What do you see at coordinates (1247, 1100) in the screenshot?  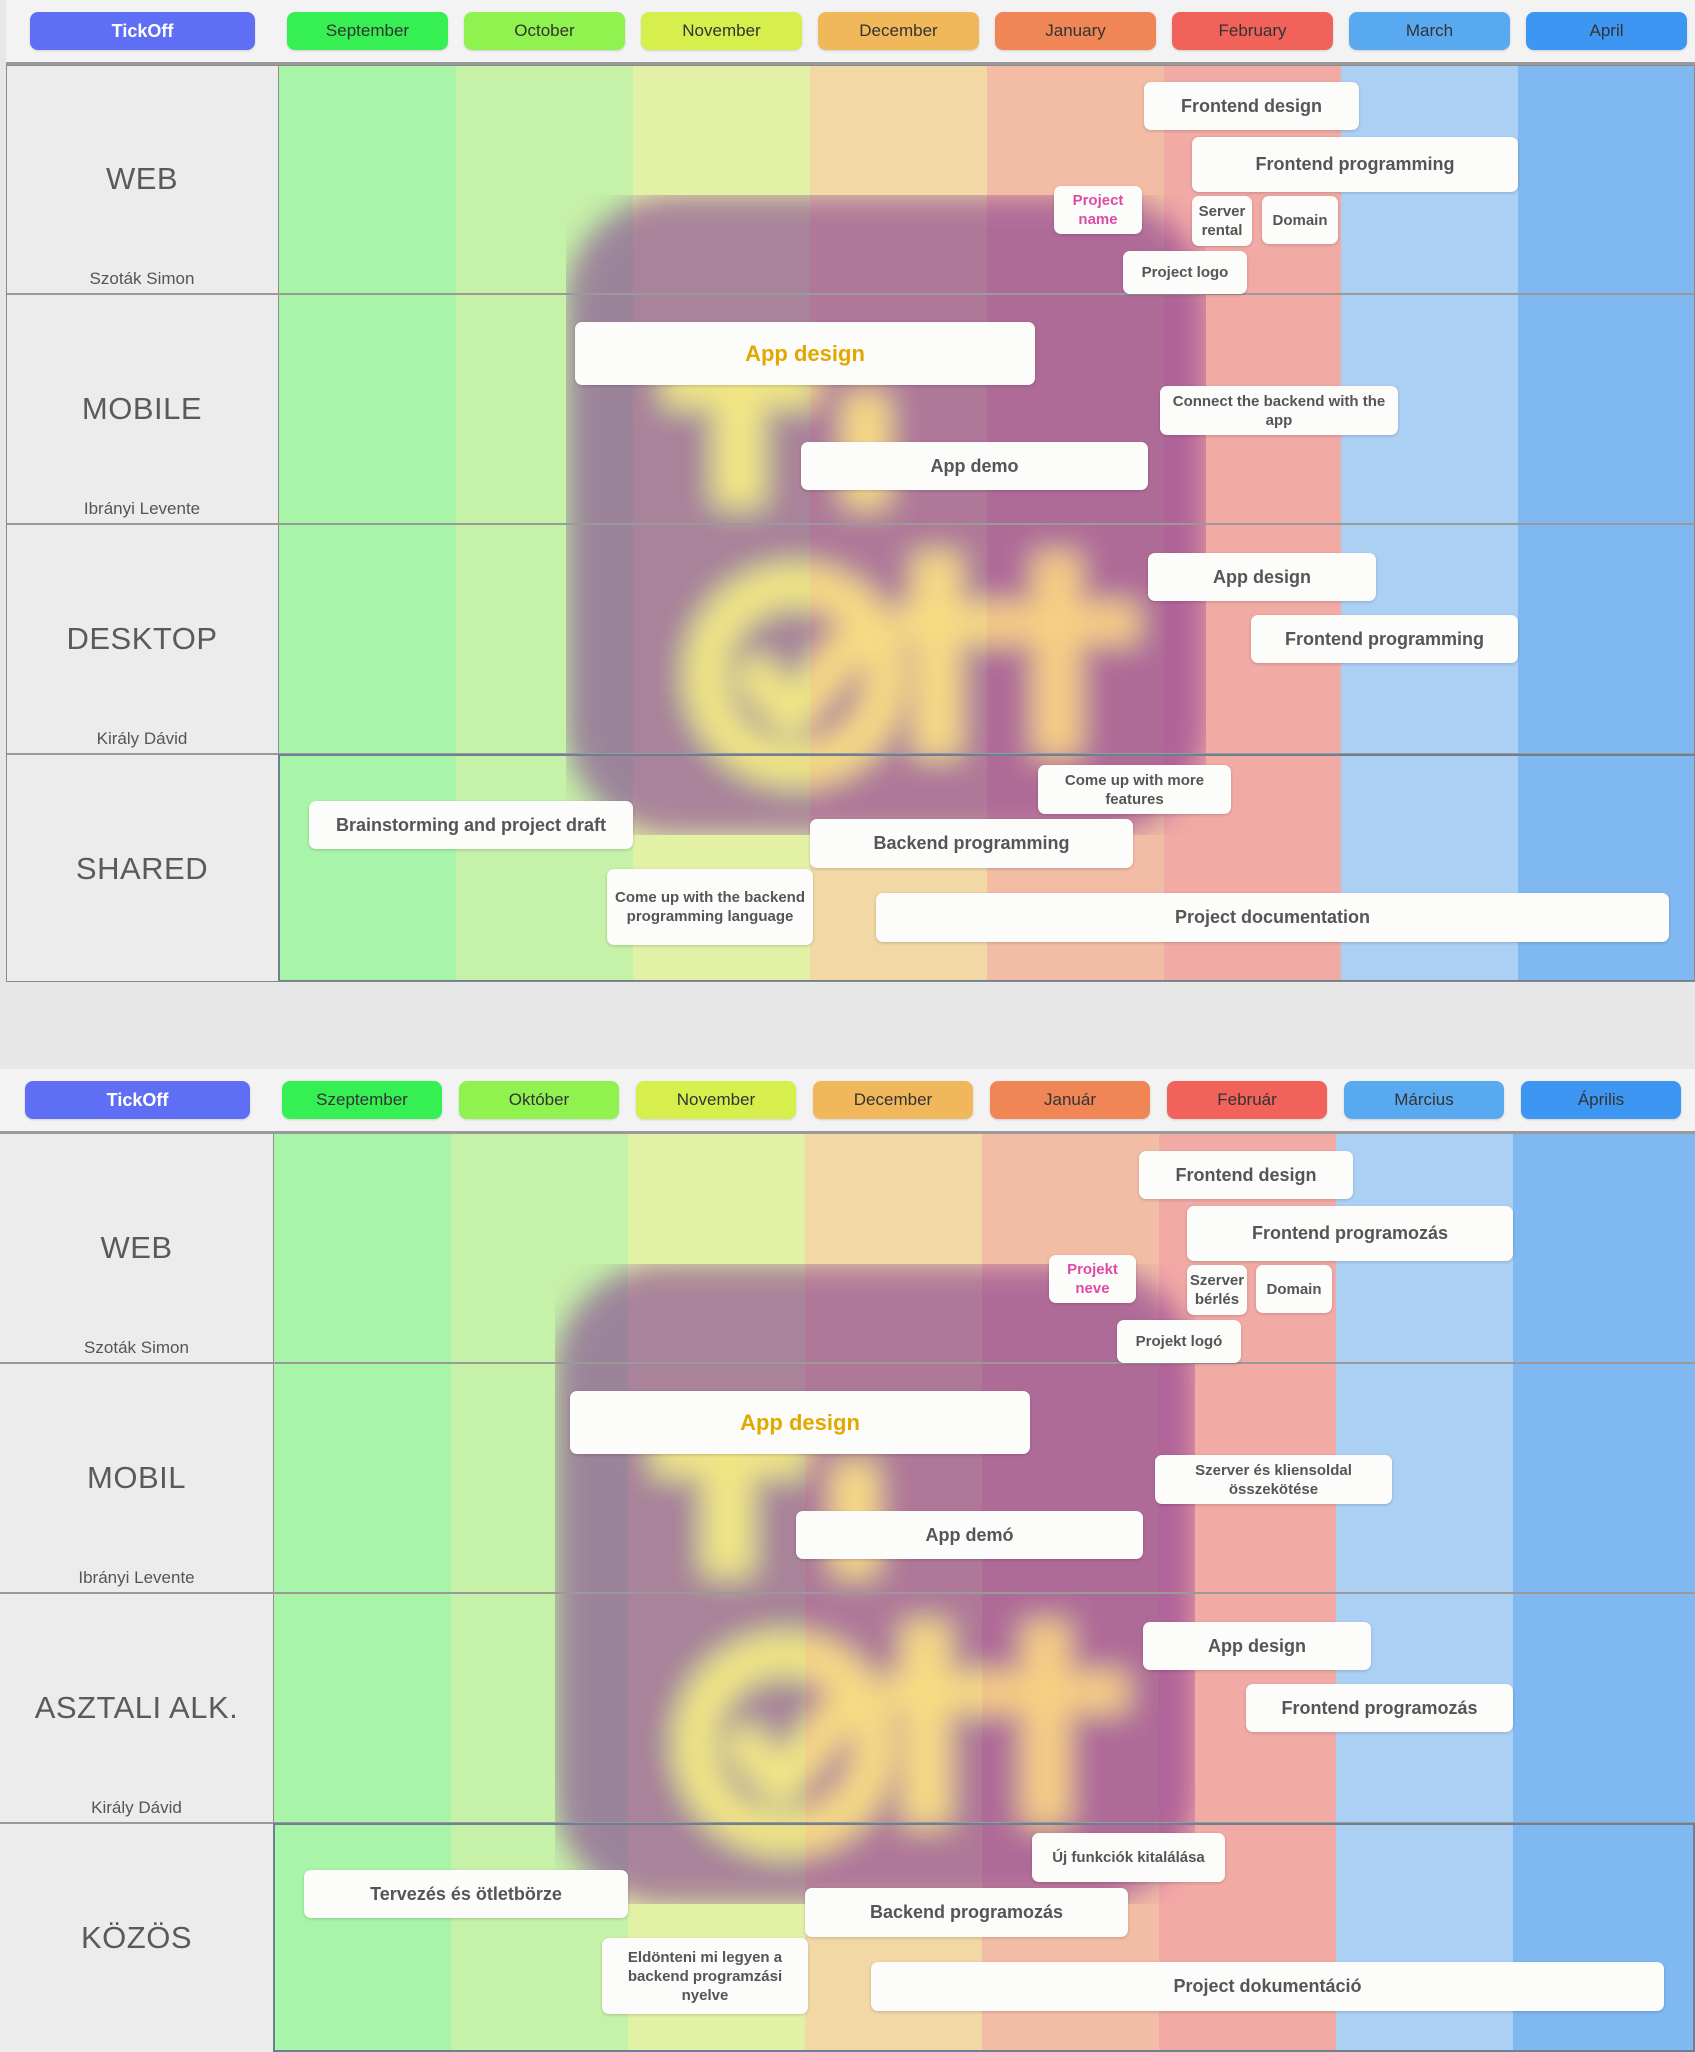 I see `month-tab-februar: Február` at bounding box center [1247, 1100].